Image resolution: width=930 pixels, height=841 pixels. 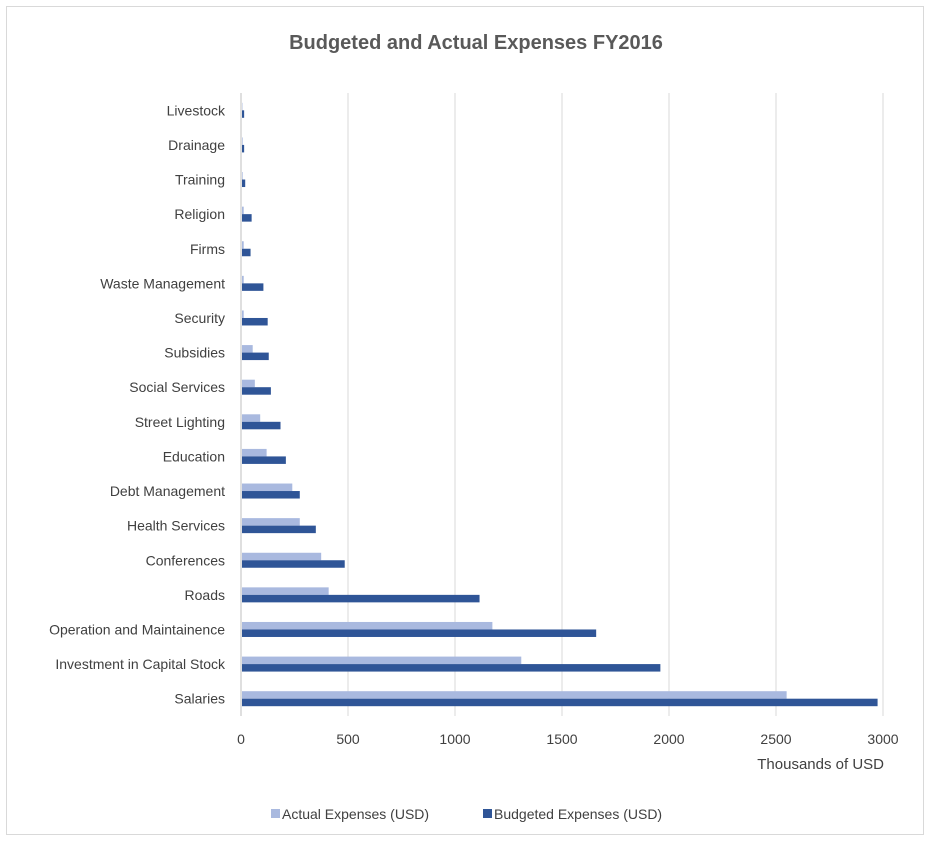 What do you see at coordinates (668, 739) in the screenshot?
I see `x-tick-label: 2000` at bounding box center [668, 739].